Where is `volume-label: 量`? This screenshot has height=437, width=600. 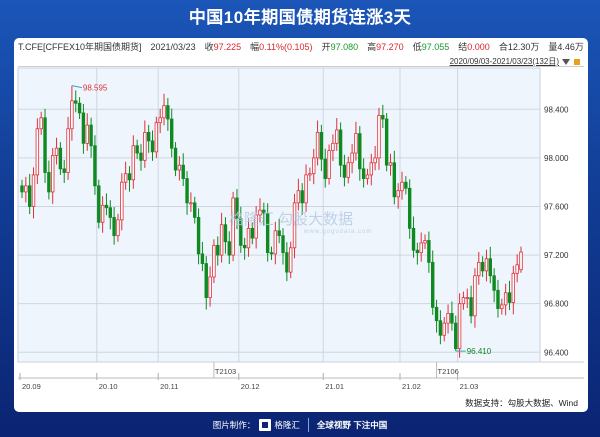
volume-label: 量 is located at coordinates (553, 47).